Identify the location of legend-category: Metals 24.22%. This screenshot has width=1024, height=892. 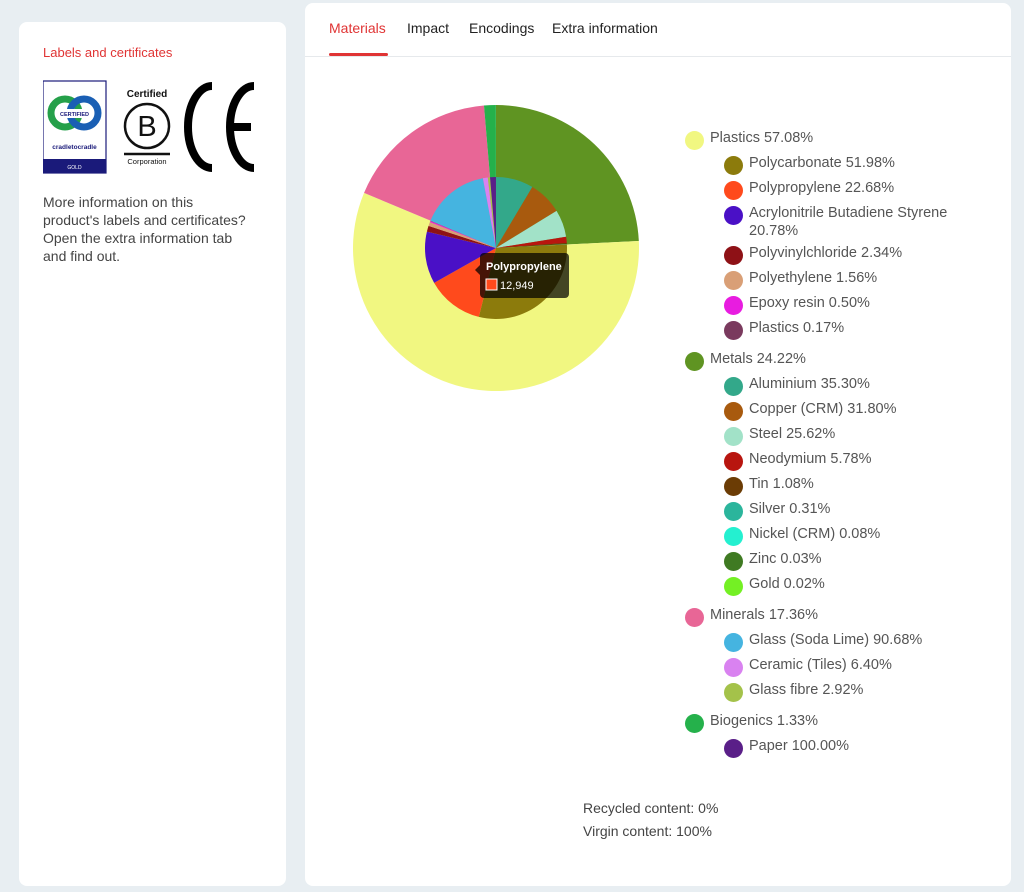
(840, 360).